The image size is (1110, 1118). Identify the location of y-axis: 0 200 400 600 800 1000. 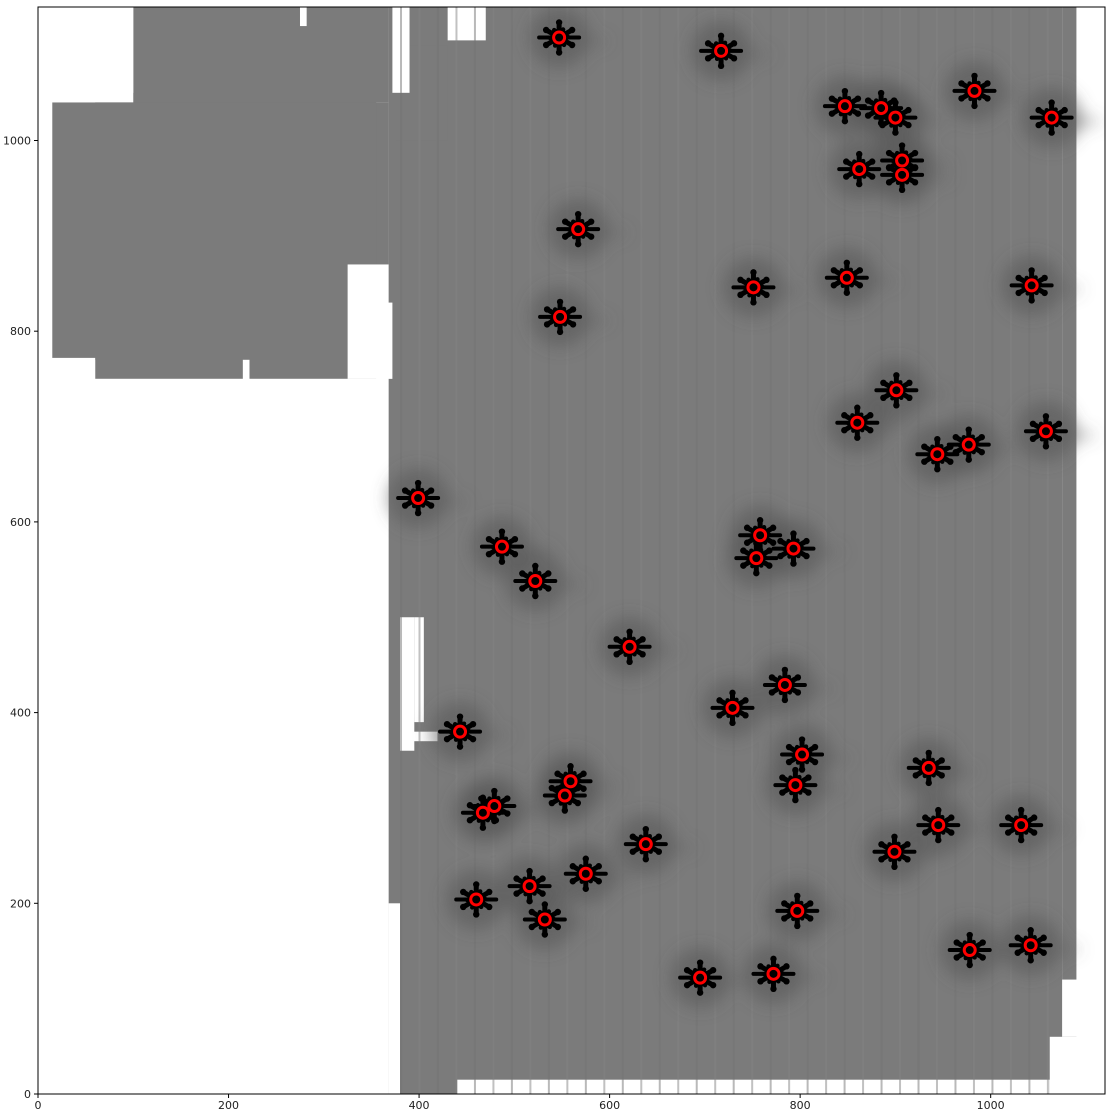
(20, 617).